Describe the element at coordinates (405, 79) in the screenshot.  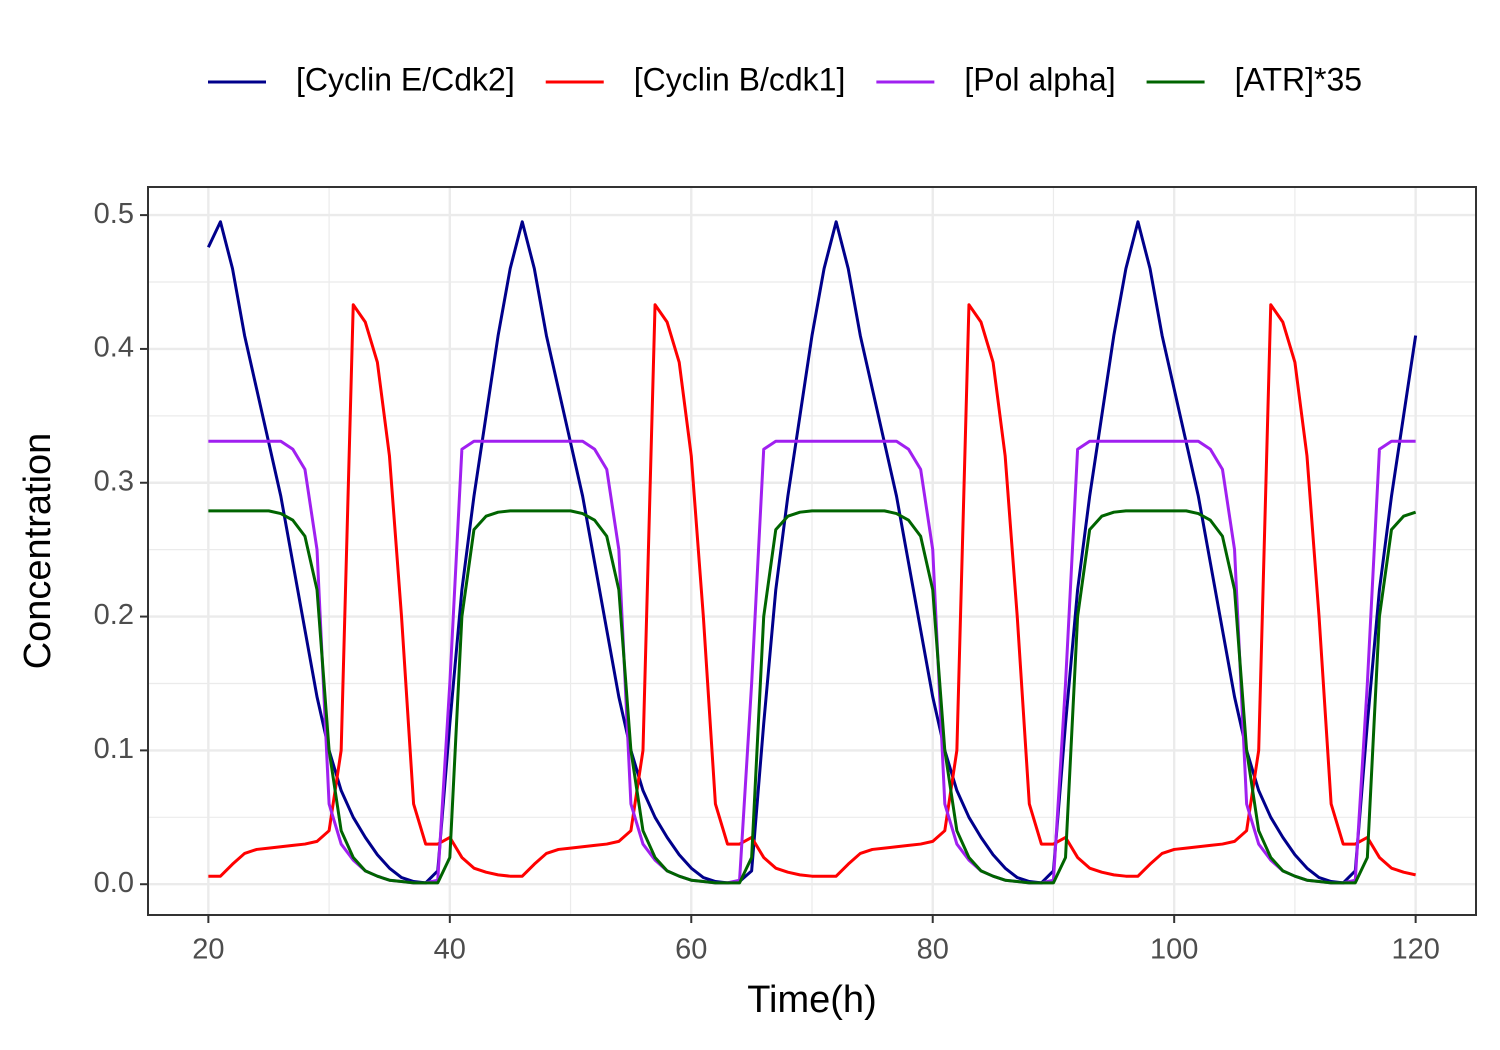
I see `legend-label: [Cyclin E/Cdk2]` at that location.